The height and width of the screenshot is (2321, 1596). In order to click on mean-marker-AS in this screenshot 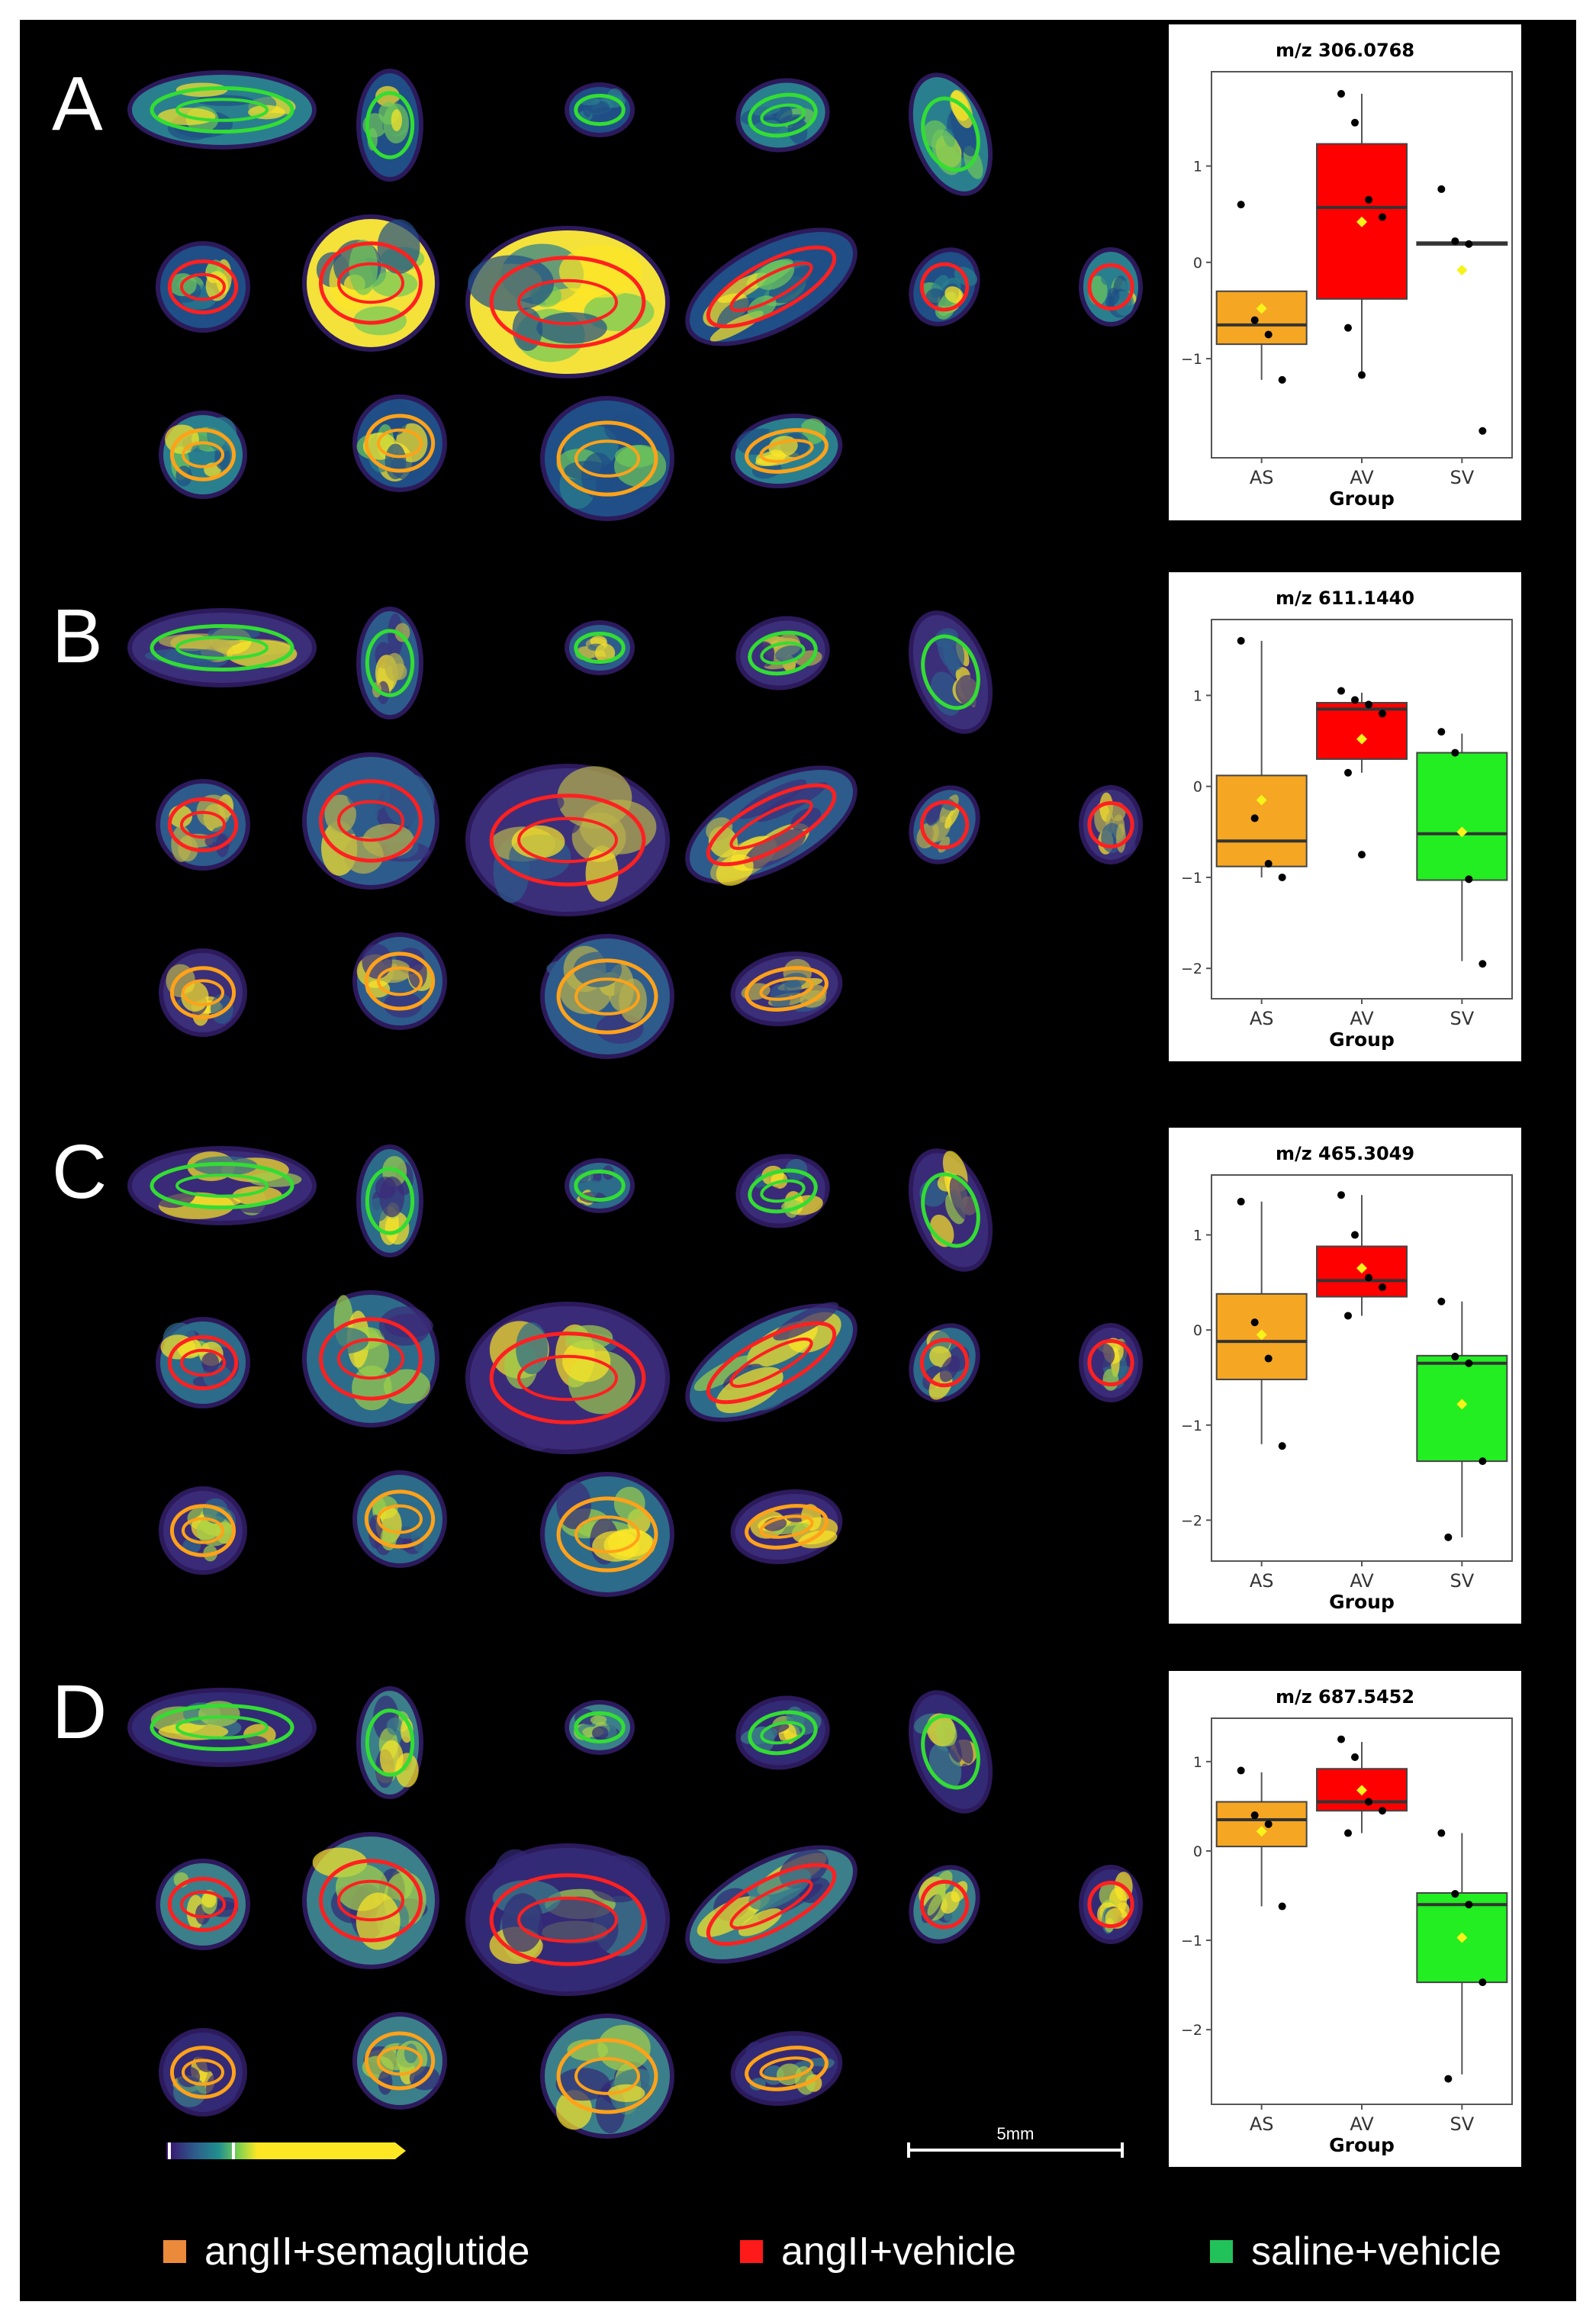, I will do `click(1261, 1831)`.